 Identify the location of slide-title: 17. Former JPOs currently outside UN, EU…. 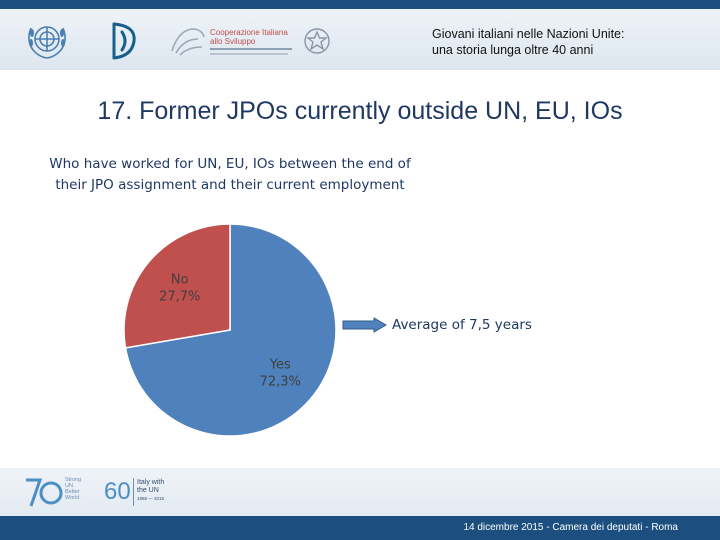
(360, 111).